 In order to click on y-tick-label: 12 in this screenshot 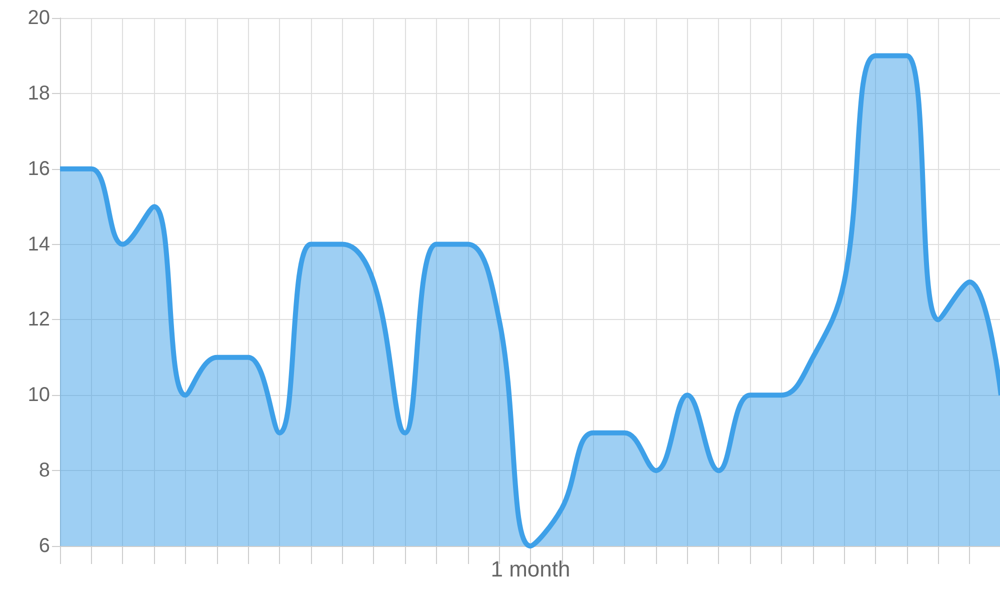, I will do `click(39, 319)`.